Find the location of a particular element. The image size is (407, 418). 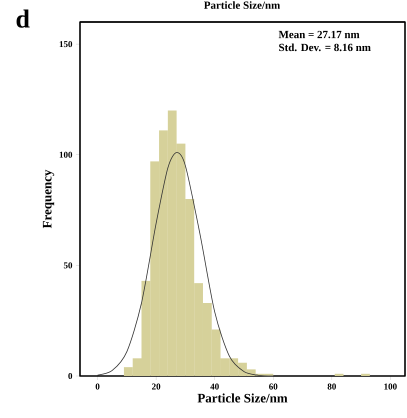

x-tick-label: 0 is located at coordinates (98, 387).